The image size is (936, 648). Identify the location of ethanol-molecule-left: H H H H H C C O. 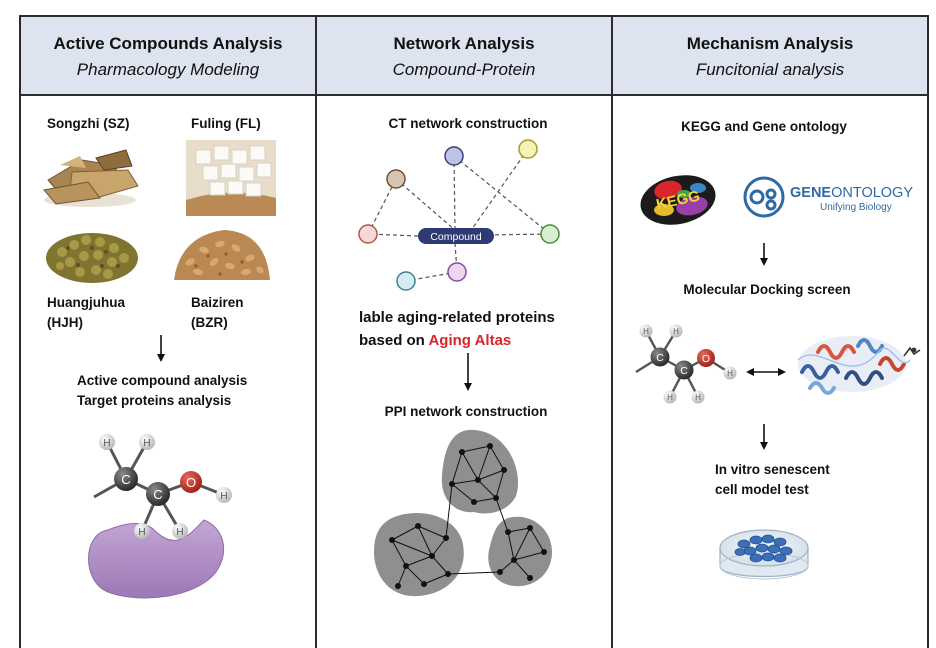
(162, 486).